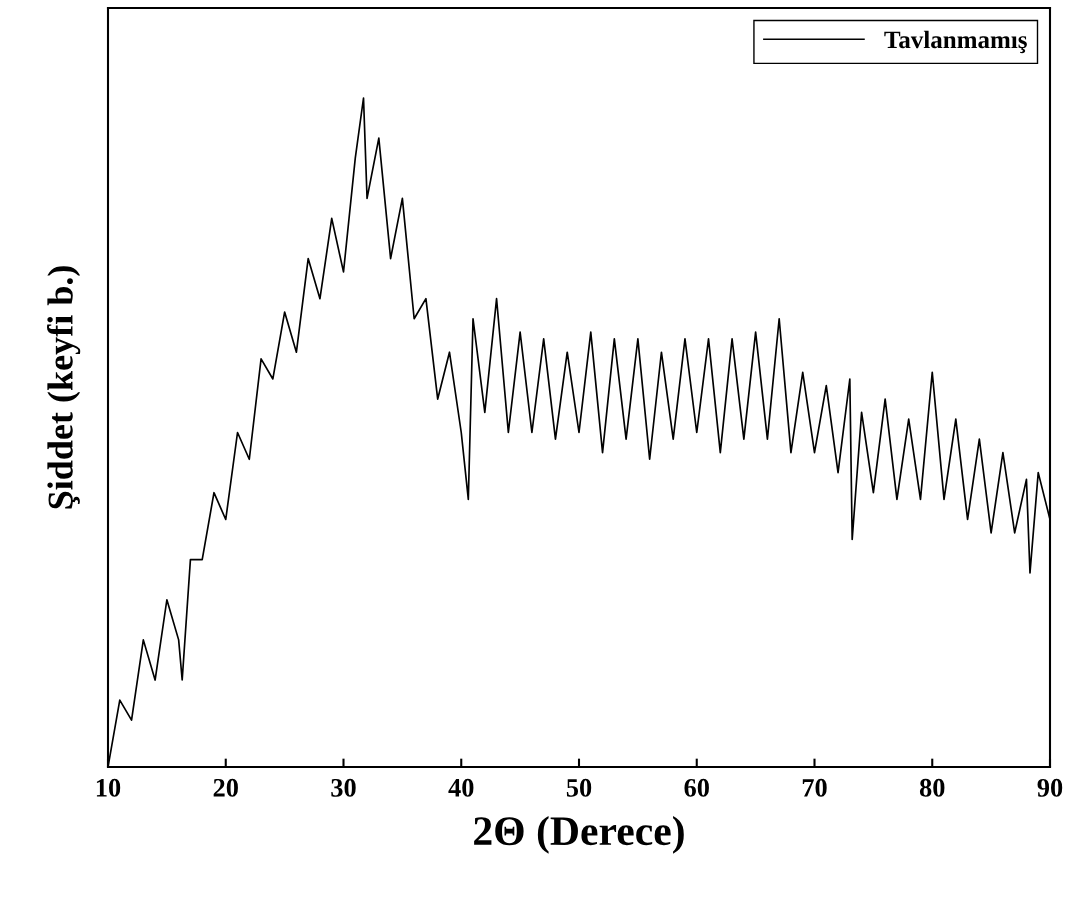 The width and height of the screenshot is (1079, 910). I want to click on x-tick-label: 20, so click(225, 787).